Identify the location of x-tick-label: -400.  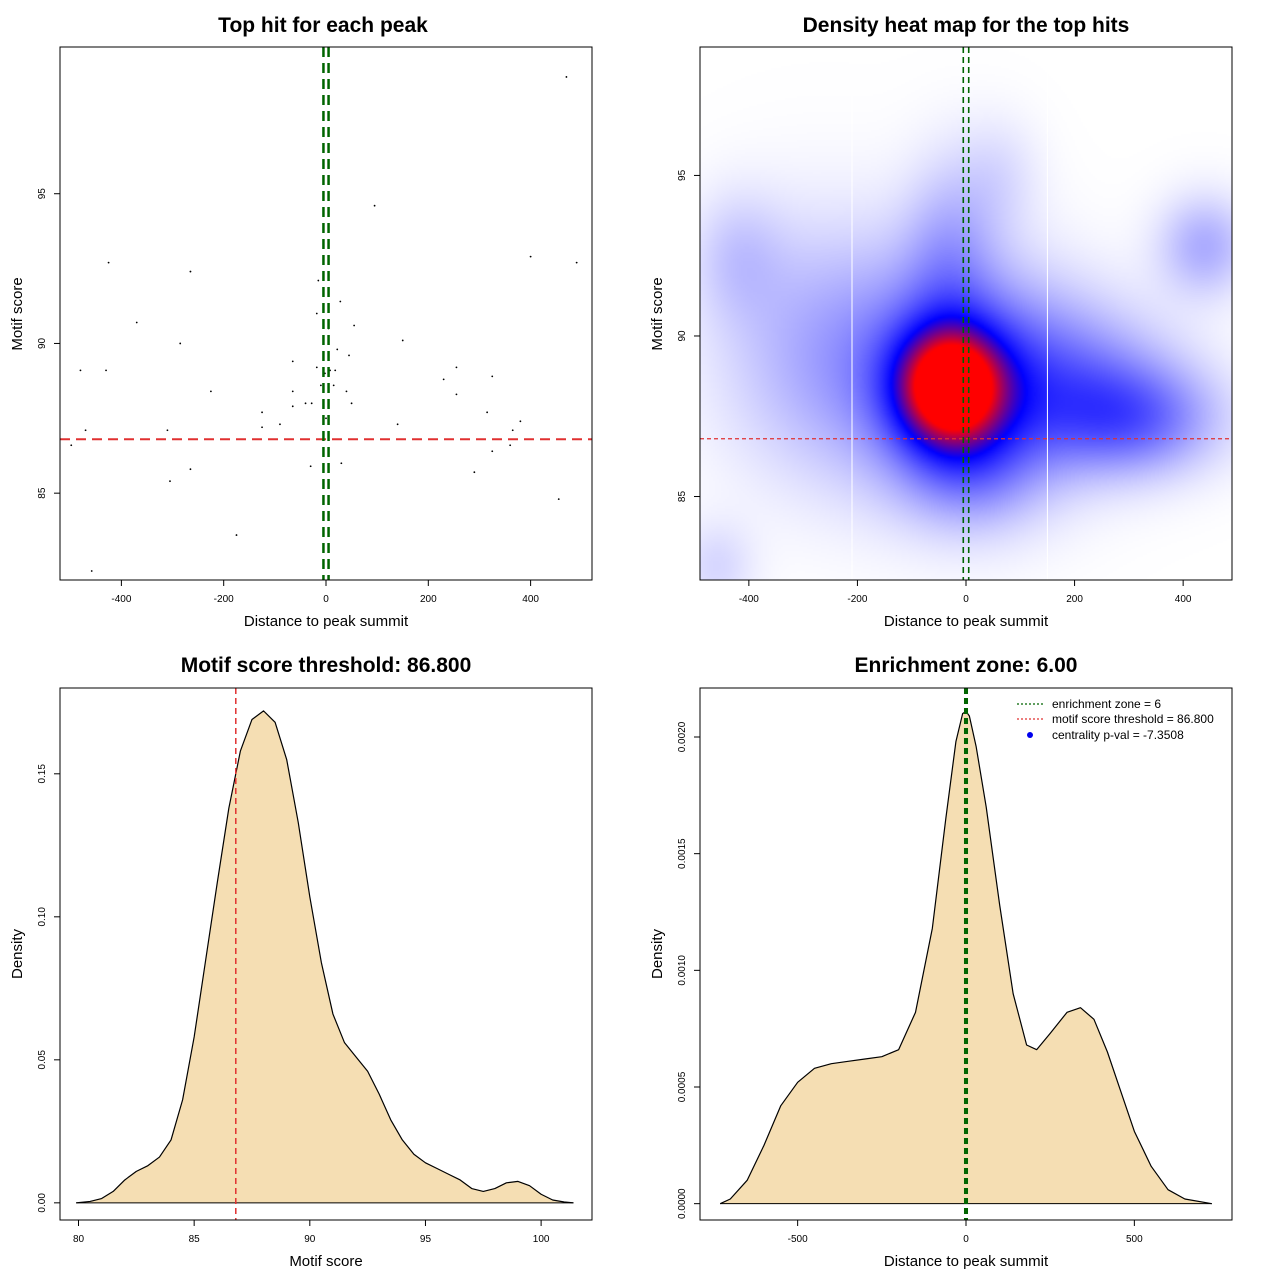
(749, 599).